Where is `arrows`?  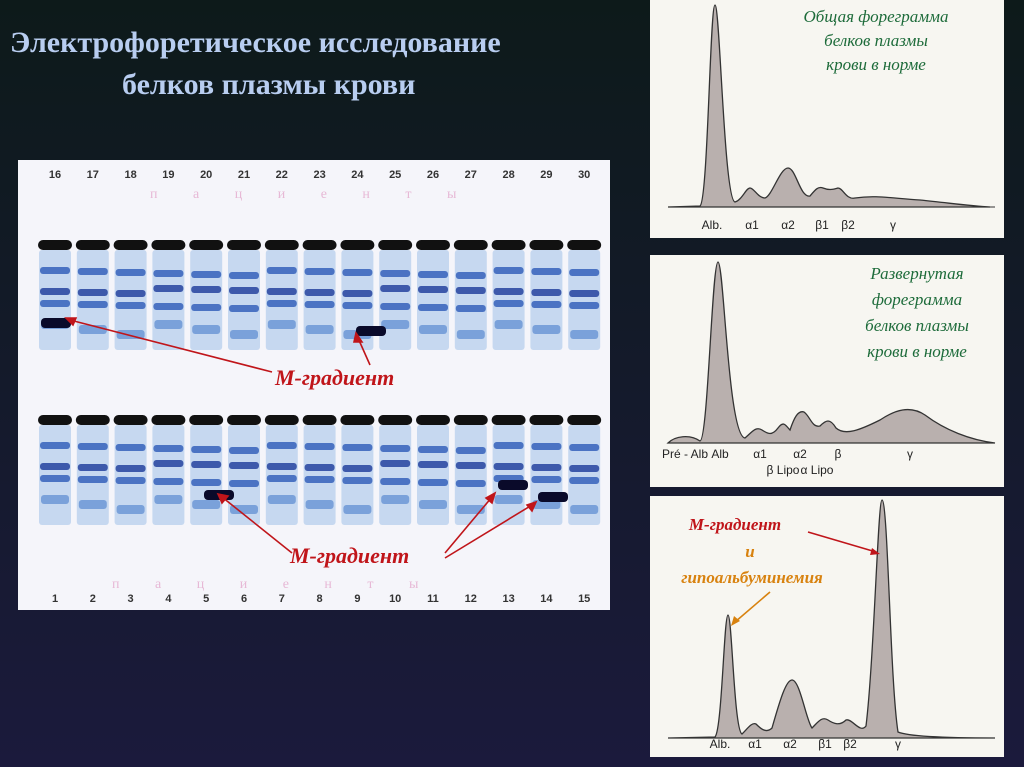 arrows is located at coordinates (301, 438).